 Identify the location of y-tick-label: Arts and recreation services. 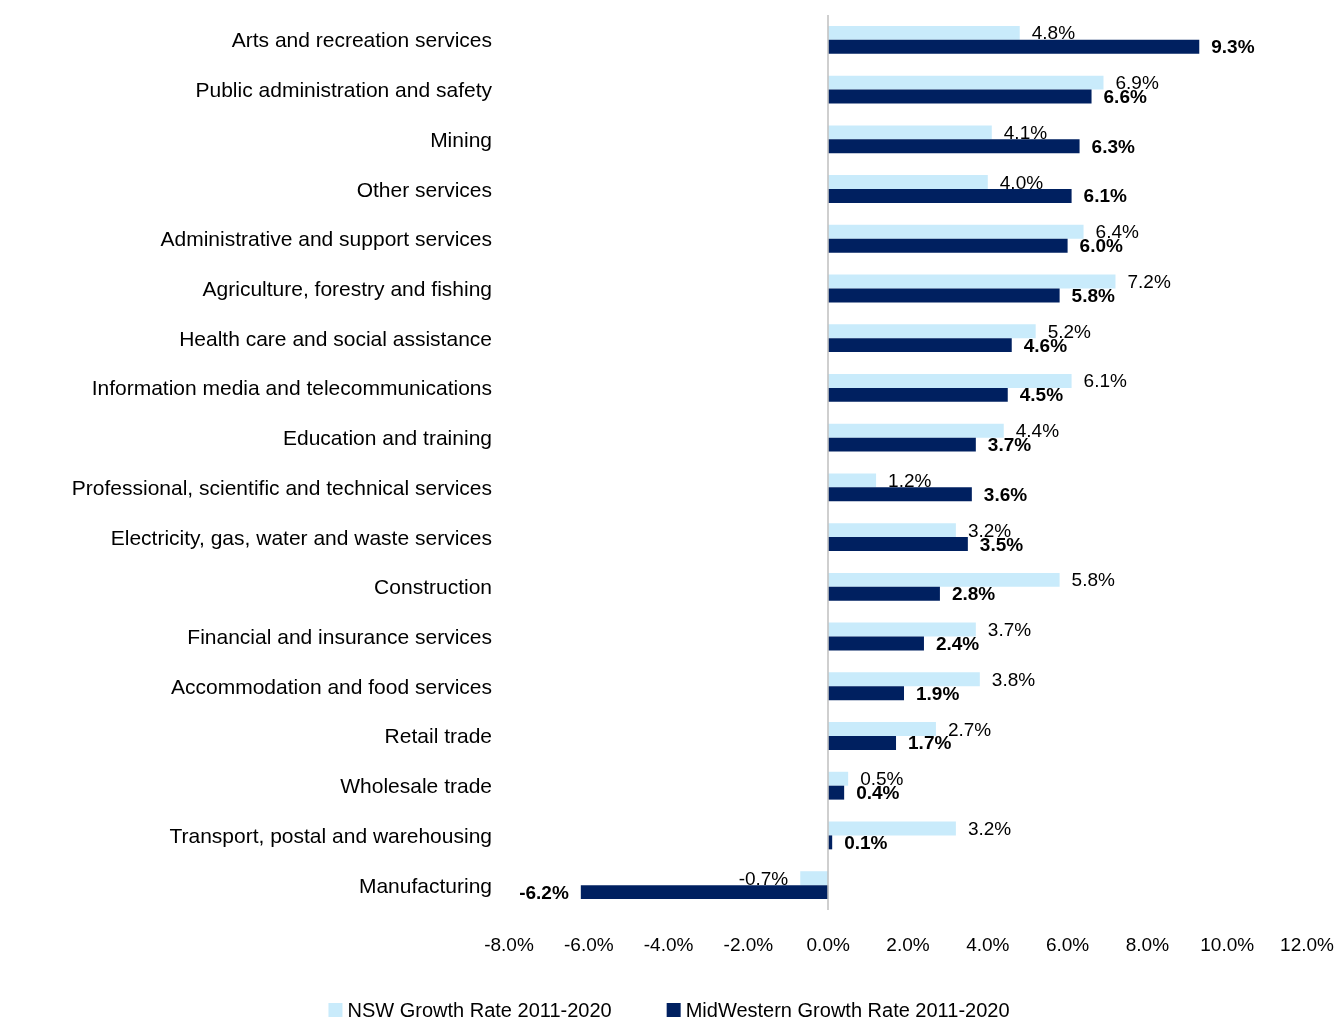
(361, 40).